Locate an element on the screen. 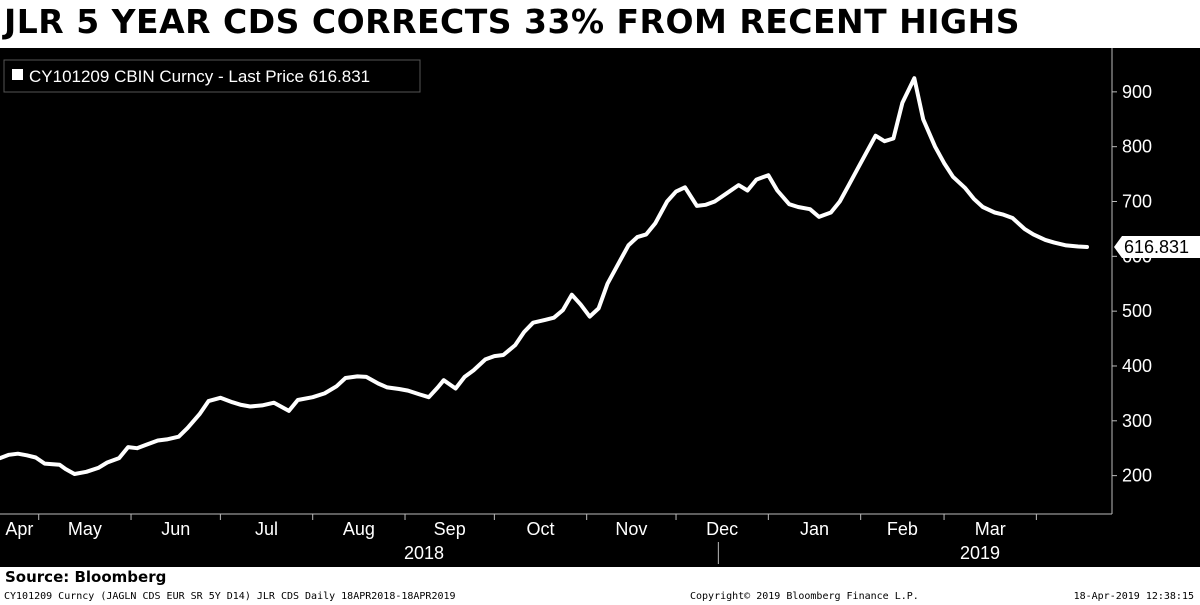 This screenshot has height=605, width=1200. y-tick-label: 800 is located at coordinates (1137, 147).